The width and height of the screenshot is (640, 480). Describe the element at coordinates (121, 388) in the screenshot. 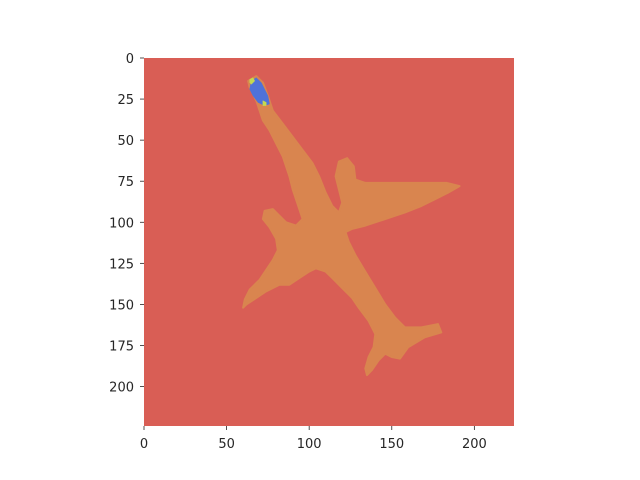

I see `y-tick-label: 200` at that location.